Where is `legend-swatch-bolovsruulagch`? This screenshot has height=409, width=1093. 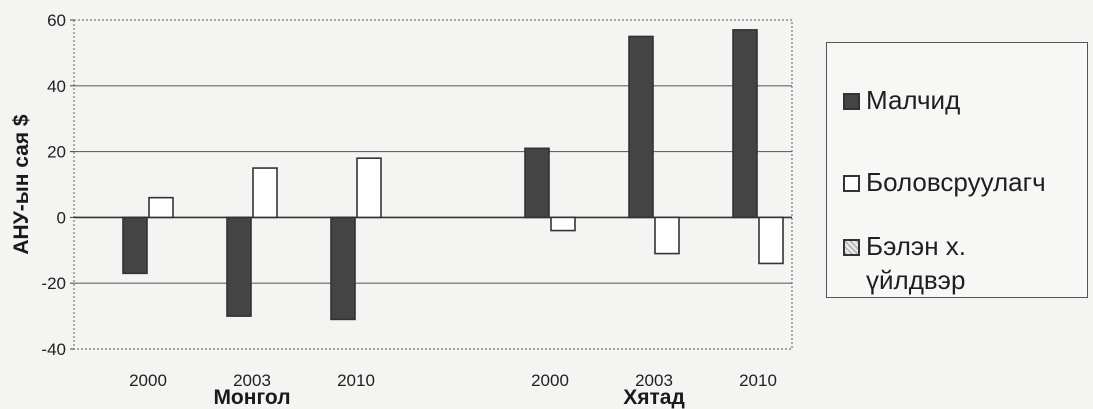 legend-swatch-bolovsruulagch is located at coordinates (851, 183).